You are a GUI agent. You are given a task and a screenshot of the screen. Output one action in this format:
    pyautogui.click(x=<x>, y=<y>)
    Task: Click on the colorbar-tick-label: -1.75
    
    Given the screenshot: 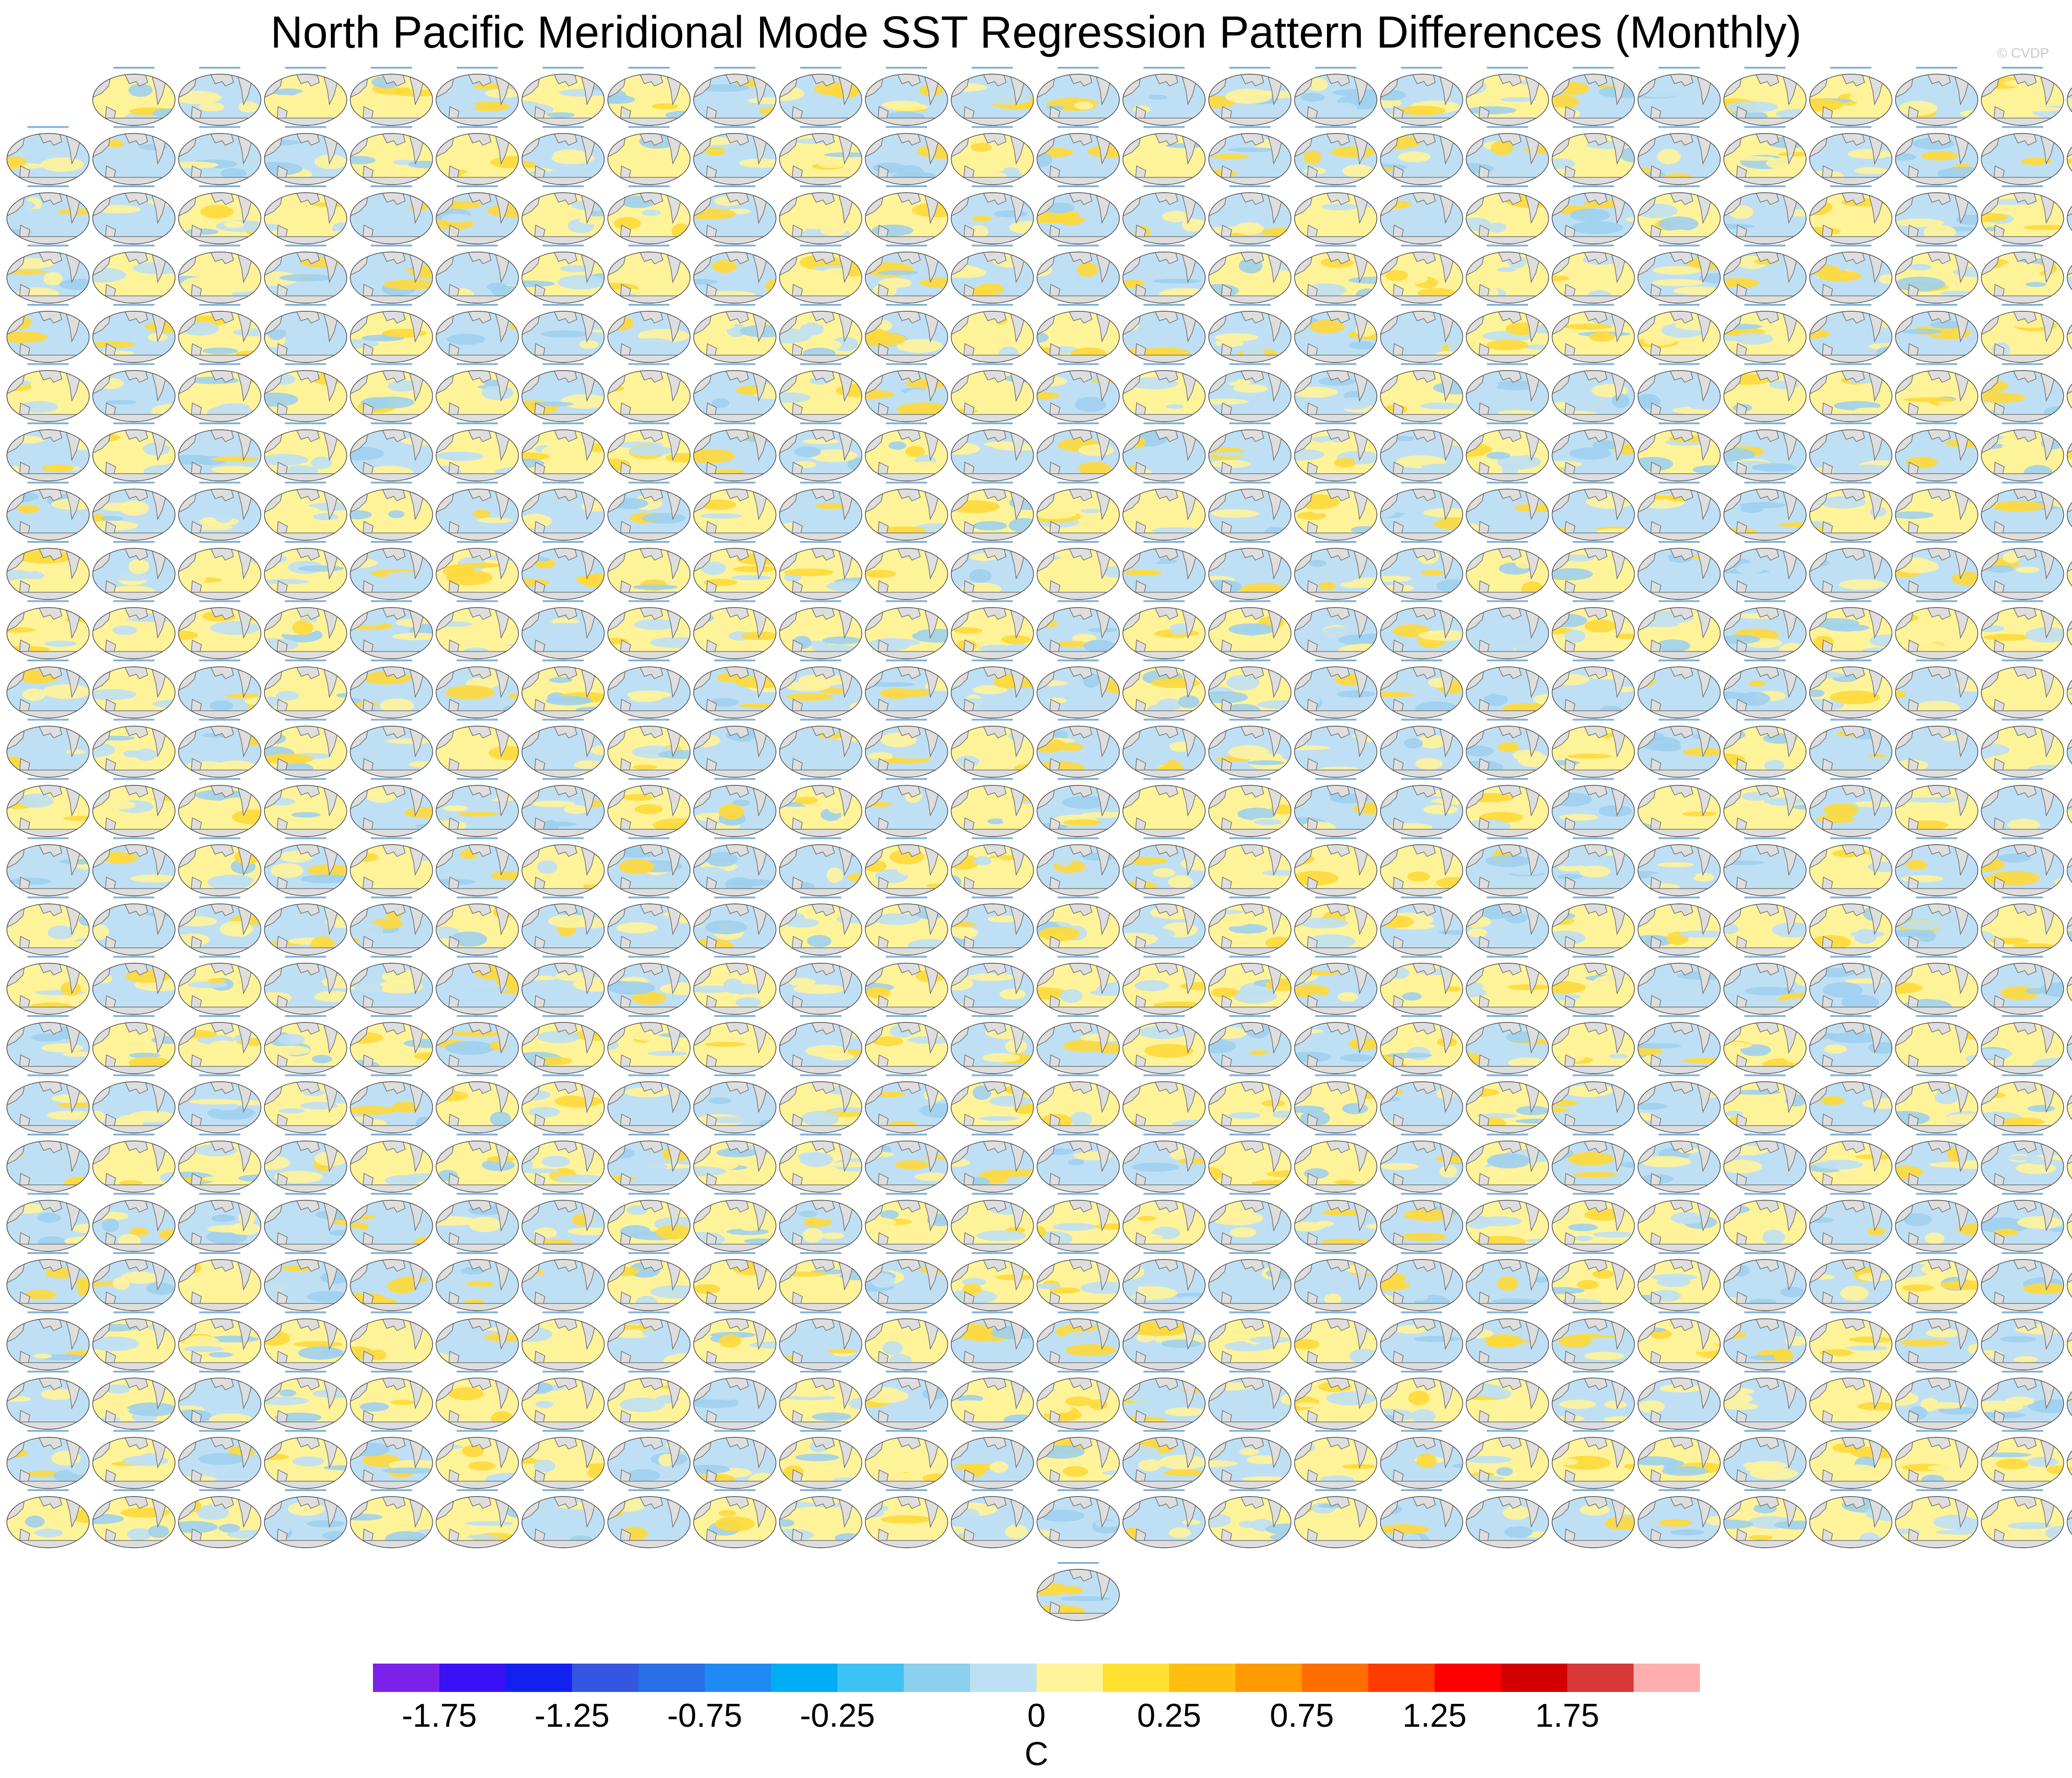 What is the action you would take?
    pyautogui.click(x=439, y=1715)
    